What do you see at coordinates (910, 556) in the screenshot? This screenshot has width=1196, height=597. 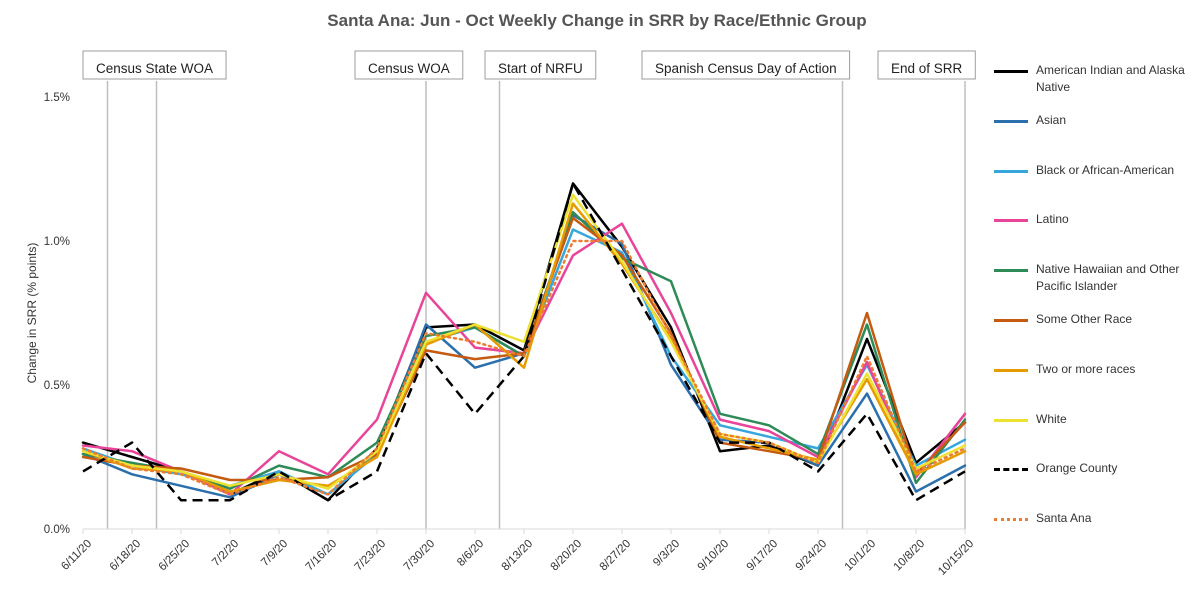 I see `x-tick-label: 10/8/20` at bounding box center [910, 556].